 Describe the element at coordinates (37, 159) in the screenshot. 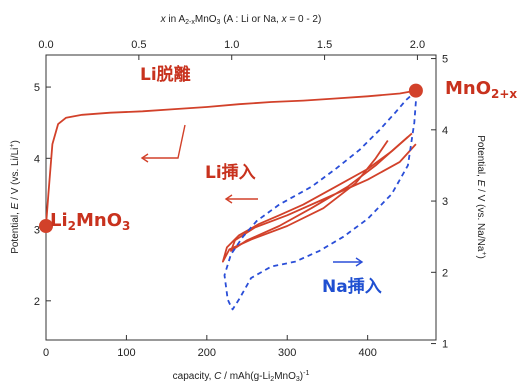

I see `y-left-tick-label-2: 4` at that location.